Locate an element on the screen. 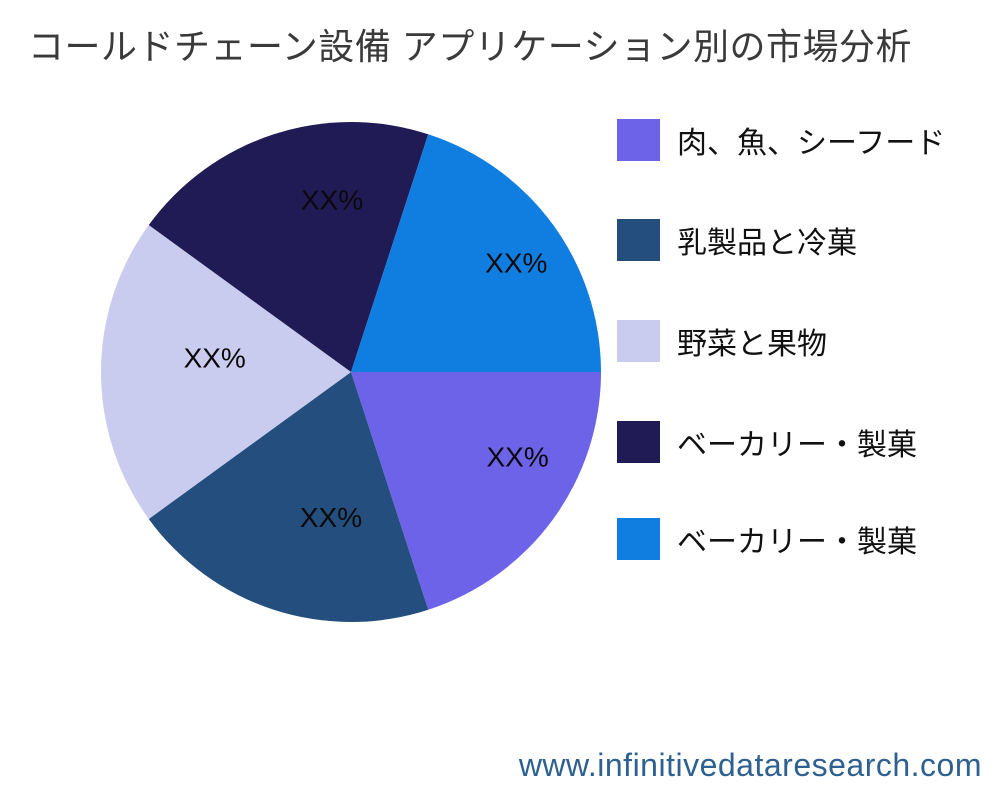 This screenshot has width=1000, height=800. legend-label: 肉、魚、シーフード is located at coordinates (811, 143).